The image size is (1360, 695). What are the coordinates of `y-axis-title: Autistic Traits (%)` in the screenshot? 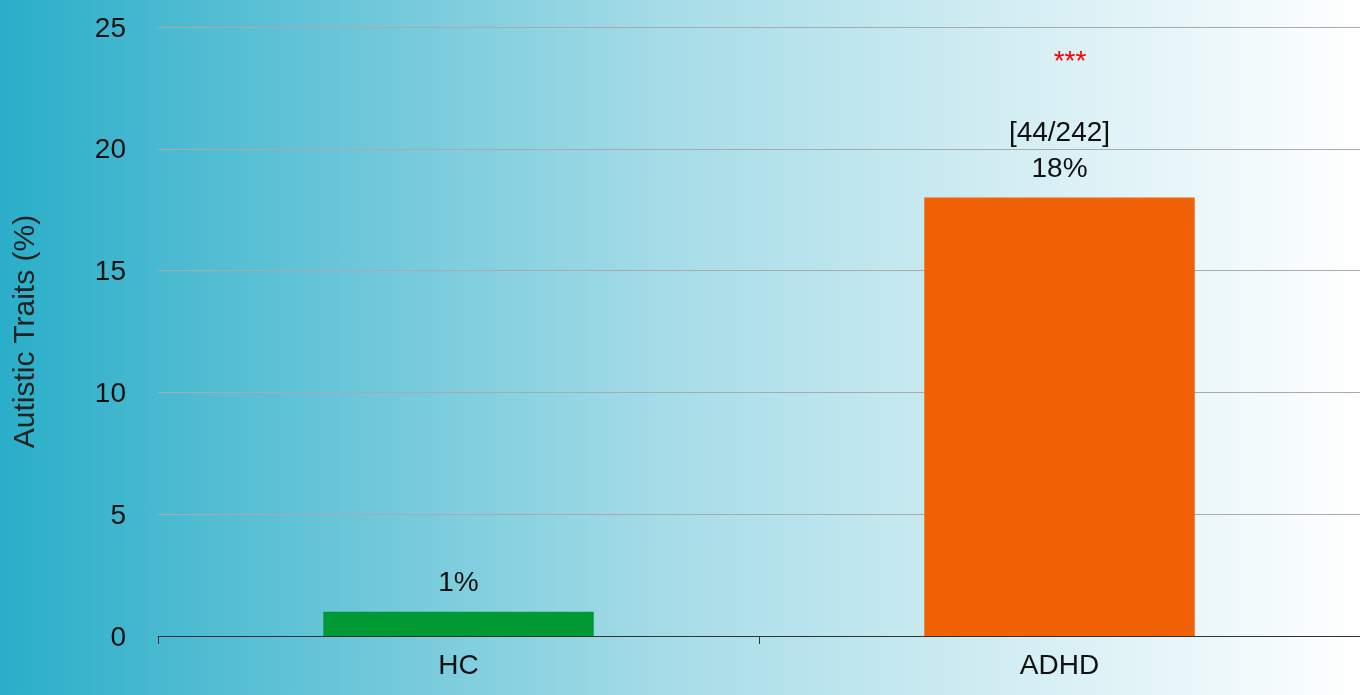 It's located at (23, 331).